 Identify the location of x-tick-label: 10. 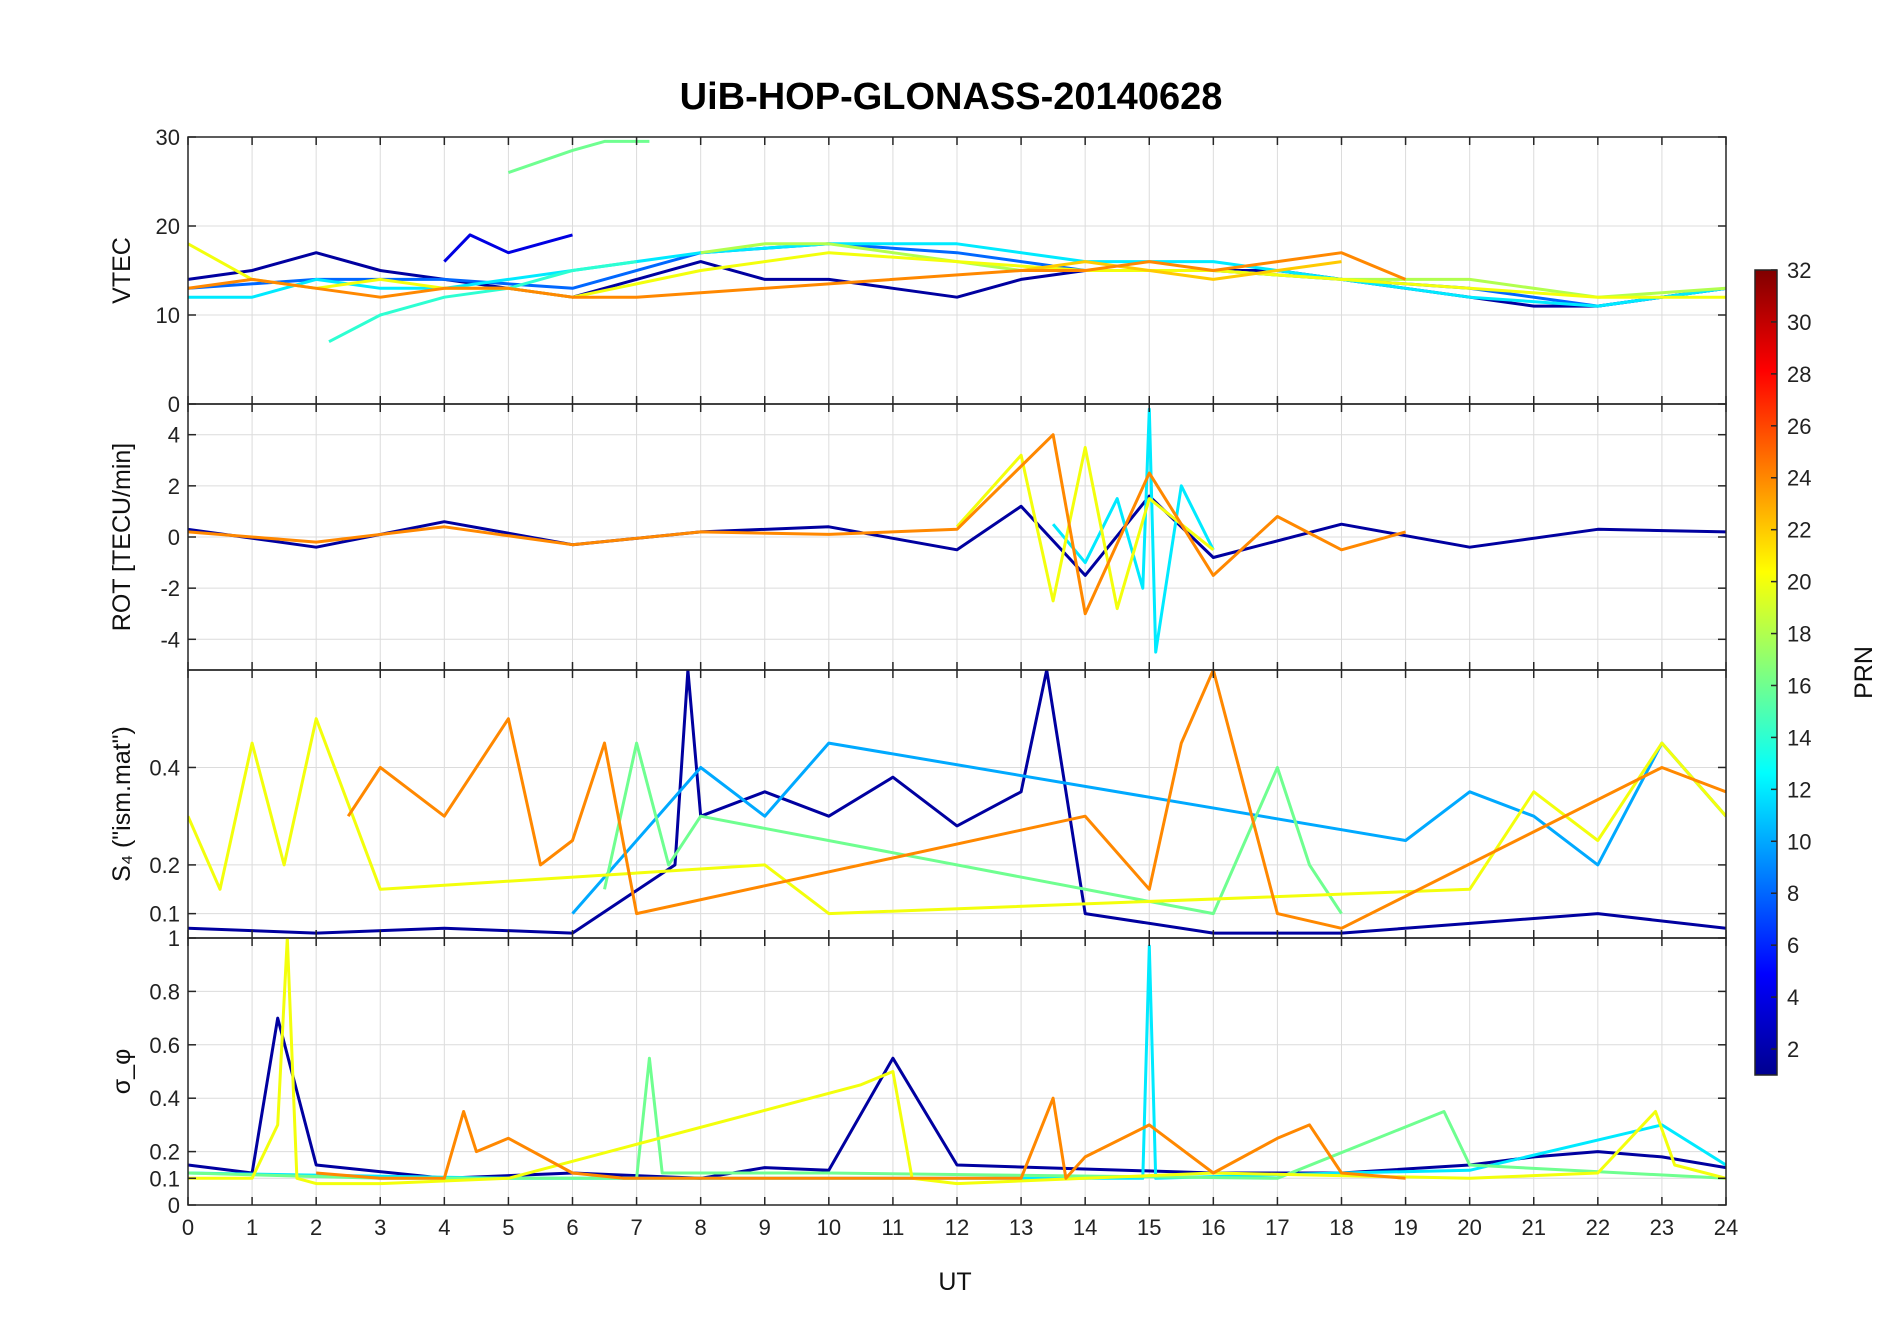
(829, 1227).